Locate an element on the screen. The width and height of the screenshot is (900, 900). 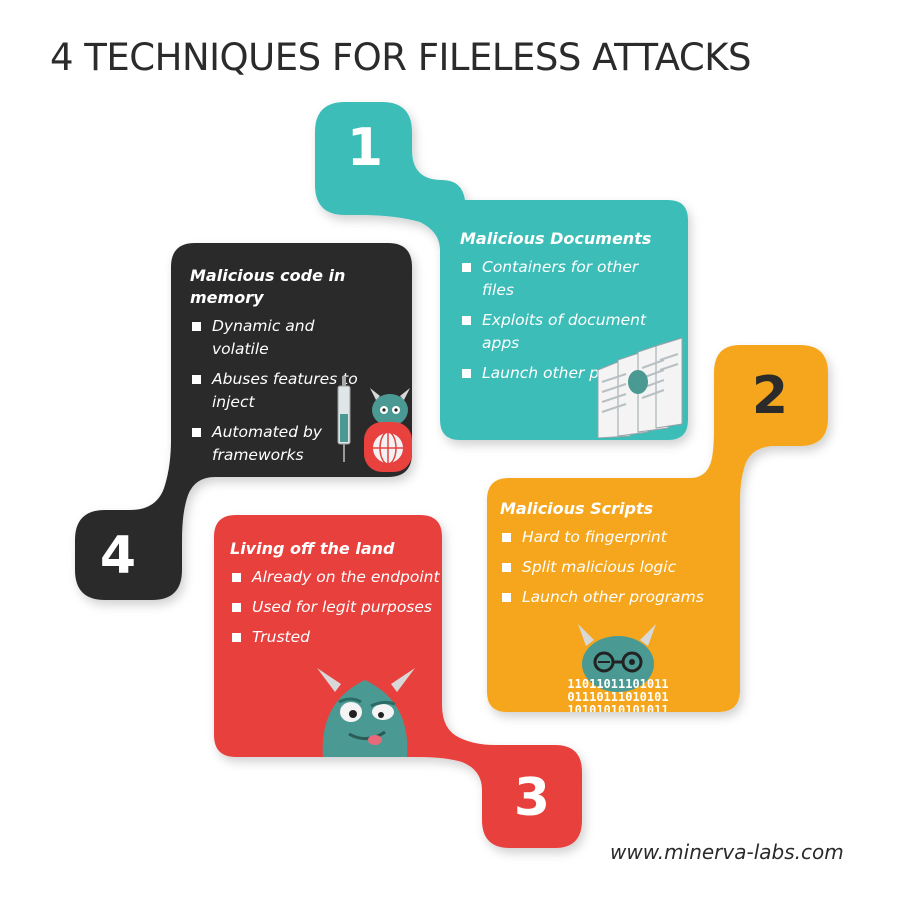
card-2-bullet: Hard to fingerprint is located at coordinates (615, 537).